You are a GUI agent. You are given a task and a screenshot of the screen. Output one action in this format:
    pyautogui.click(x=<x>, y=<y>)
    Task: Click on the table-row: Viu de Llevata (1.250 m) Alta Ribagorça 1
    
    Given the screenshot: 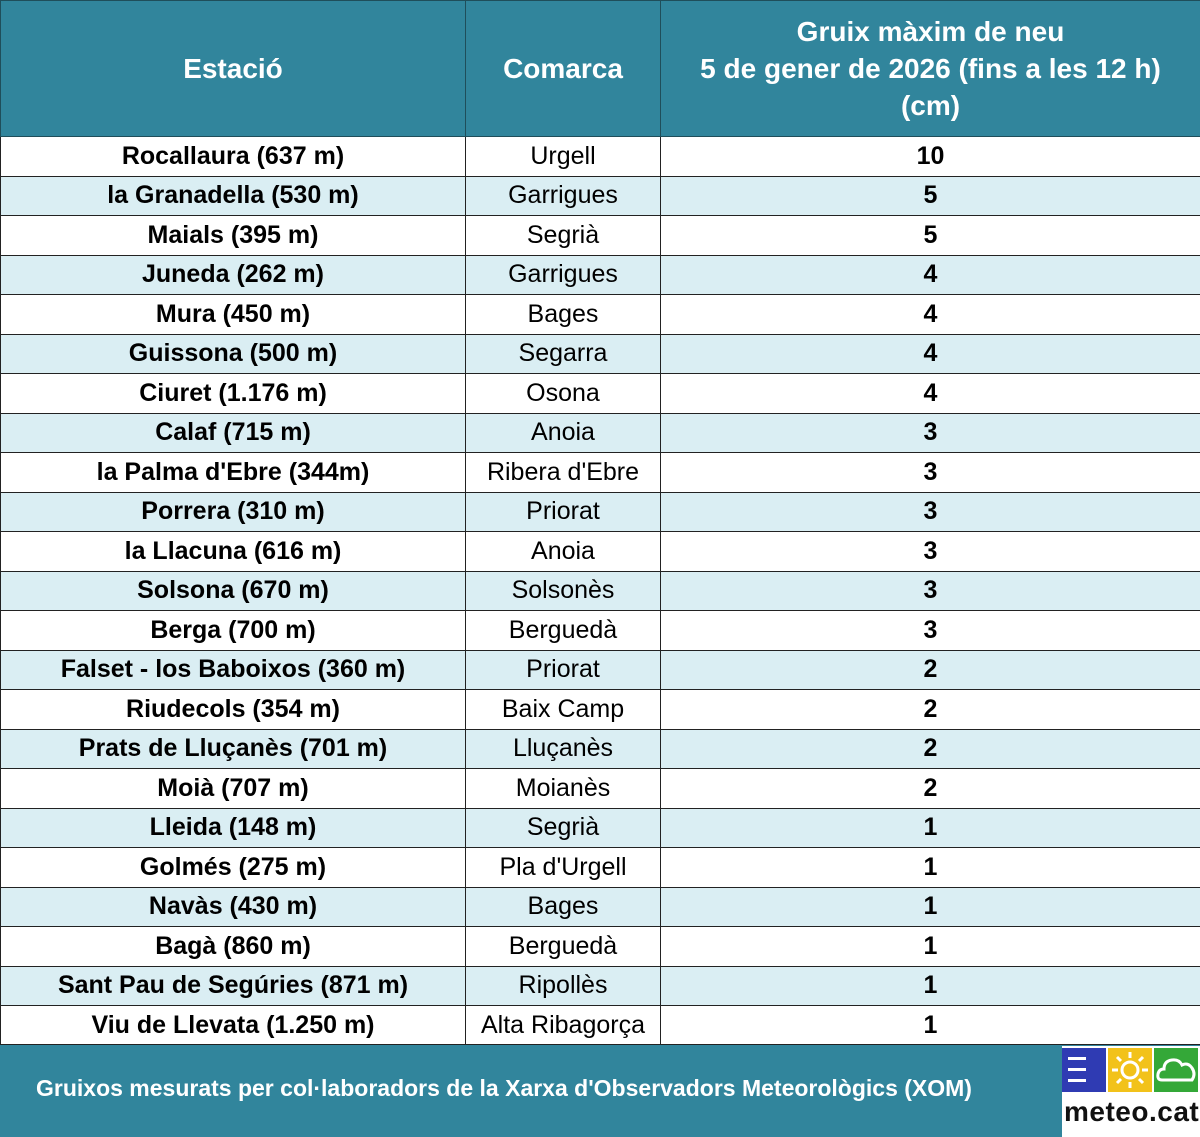 What is the action you would take?
    pyautogui.click(x=600, y=1025)
    